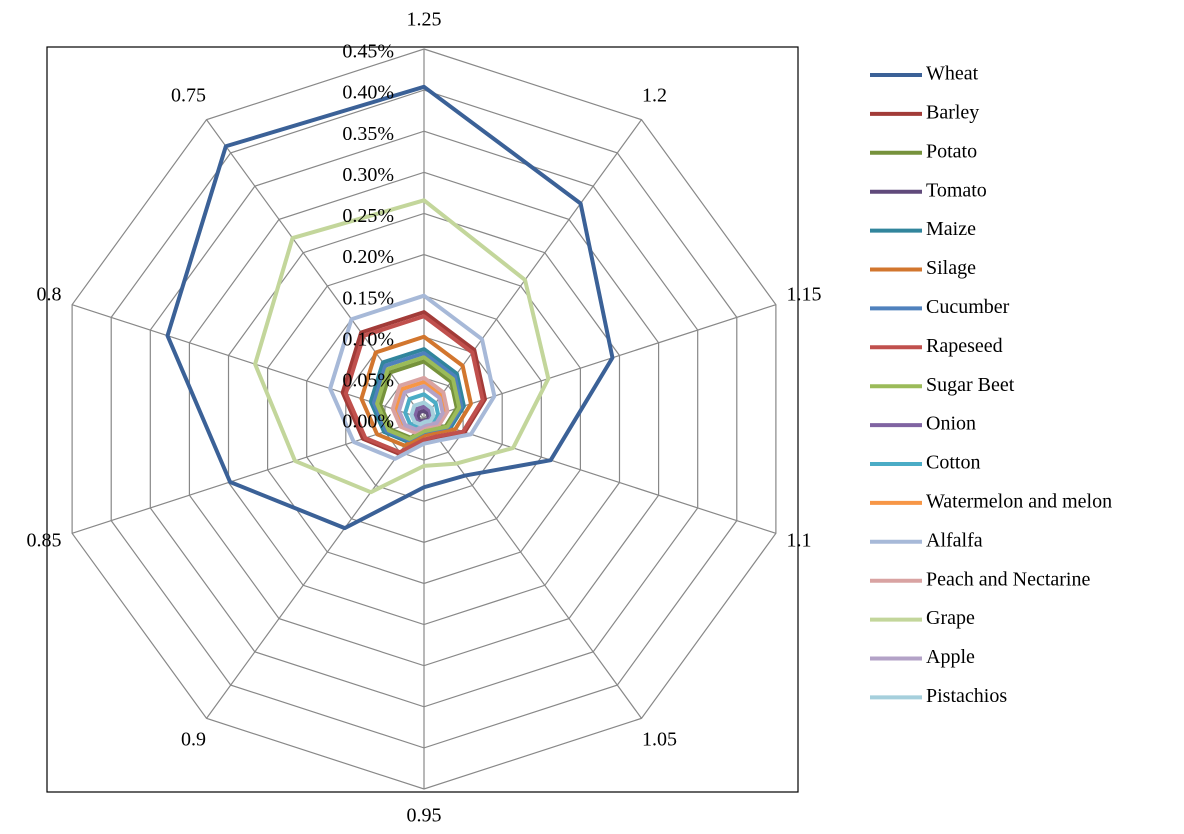 The width and height of the screenshot is (1184, 834). What do you see at coordinates (966, 696) in the screenshot?
I see `legend-label: Pistachios` at bounding box center [966, 696].